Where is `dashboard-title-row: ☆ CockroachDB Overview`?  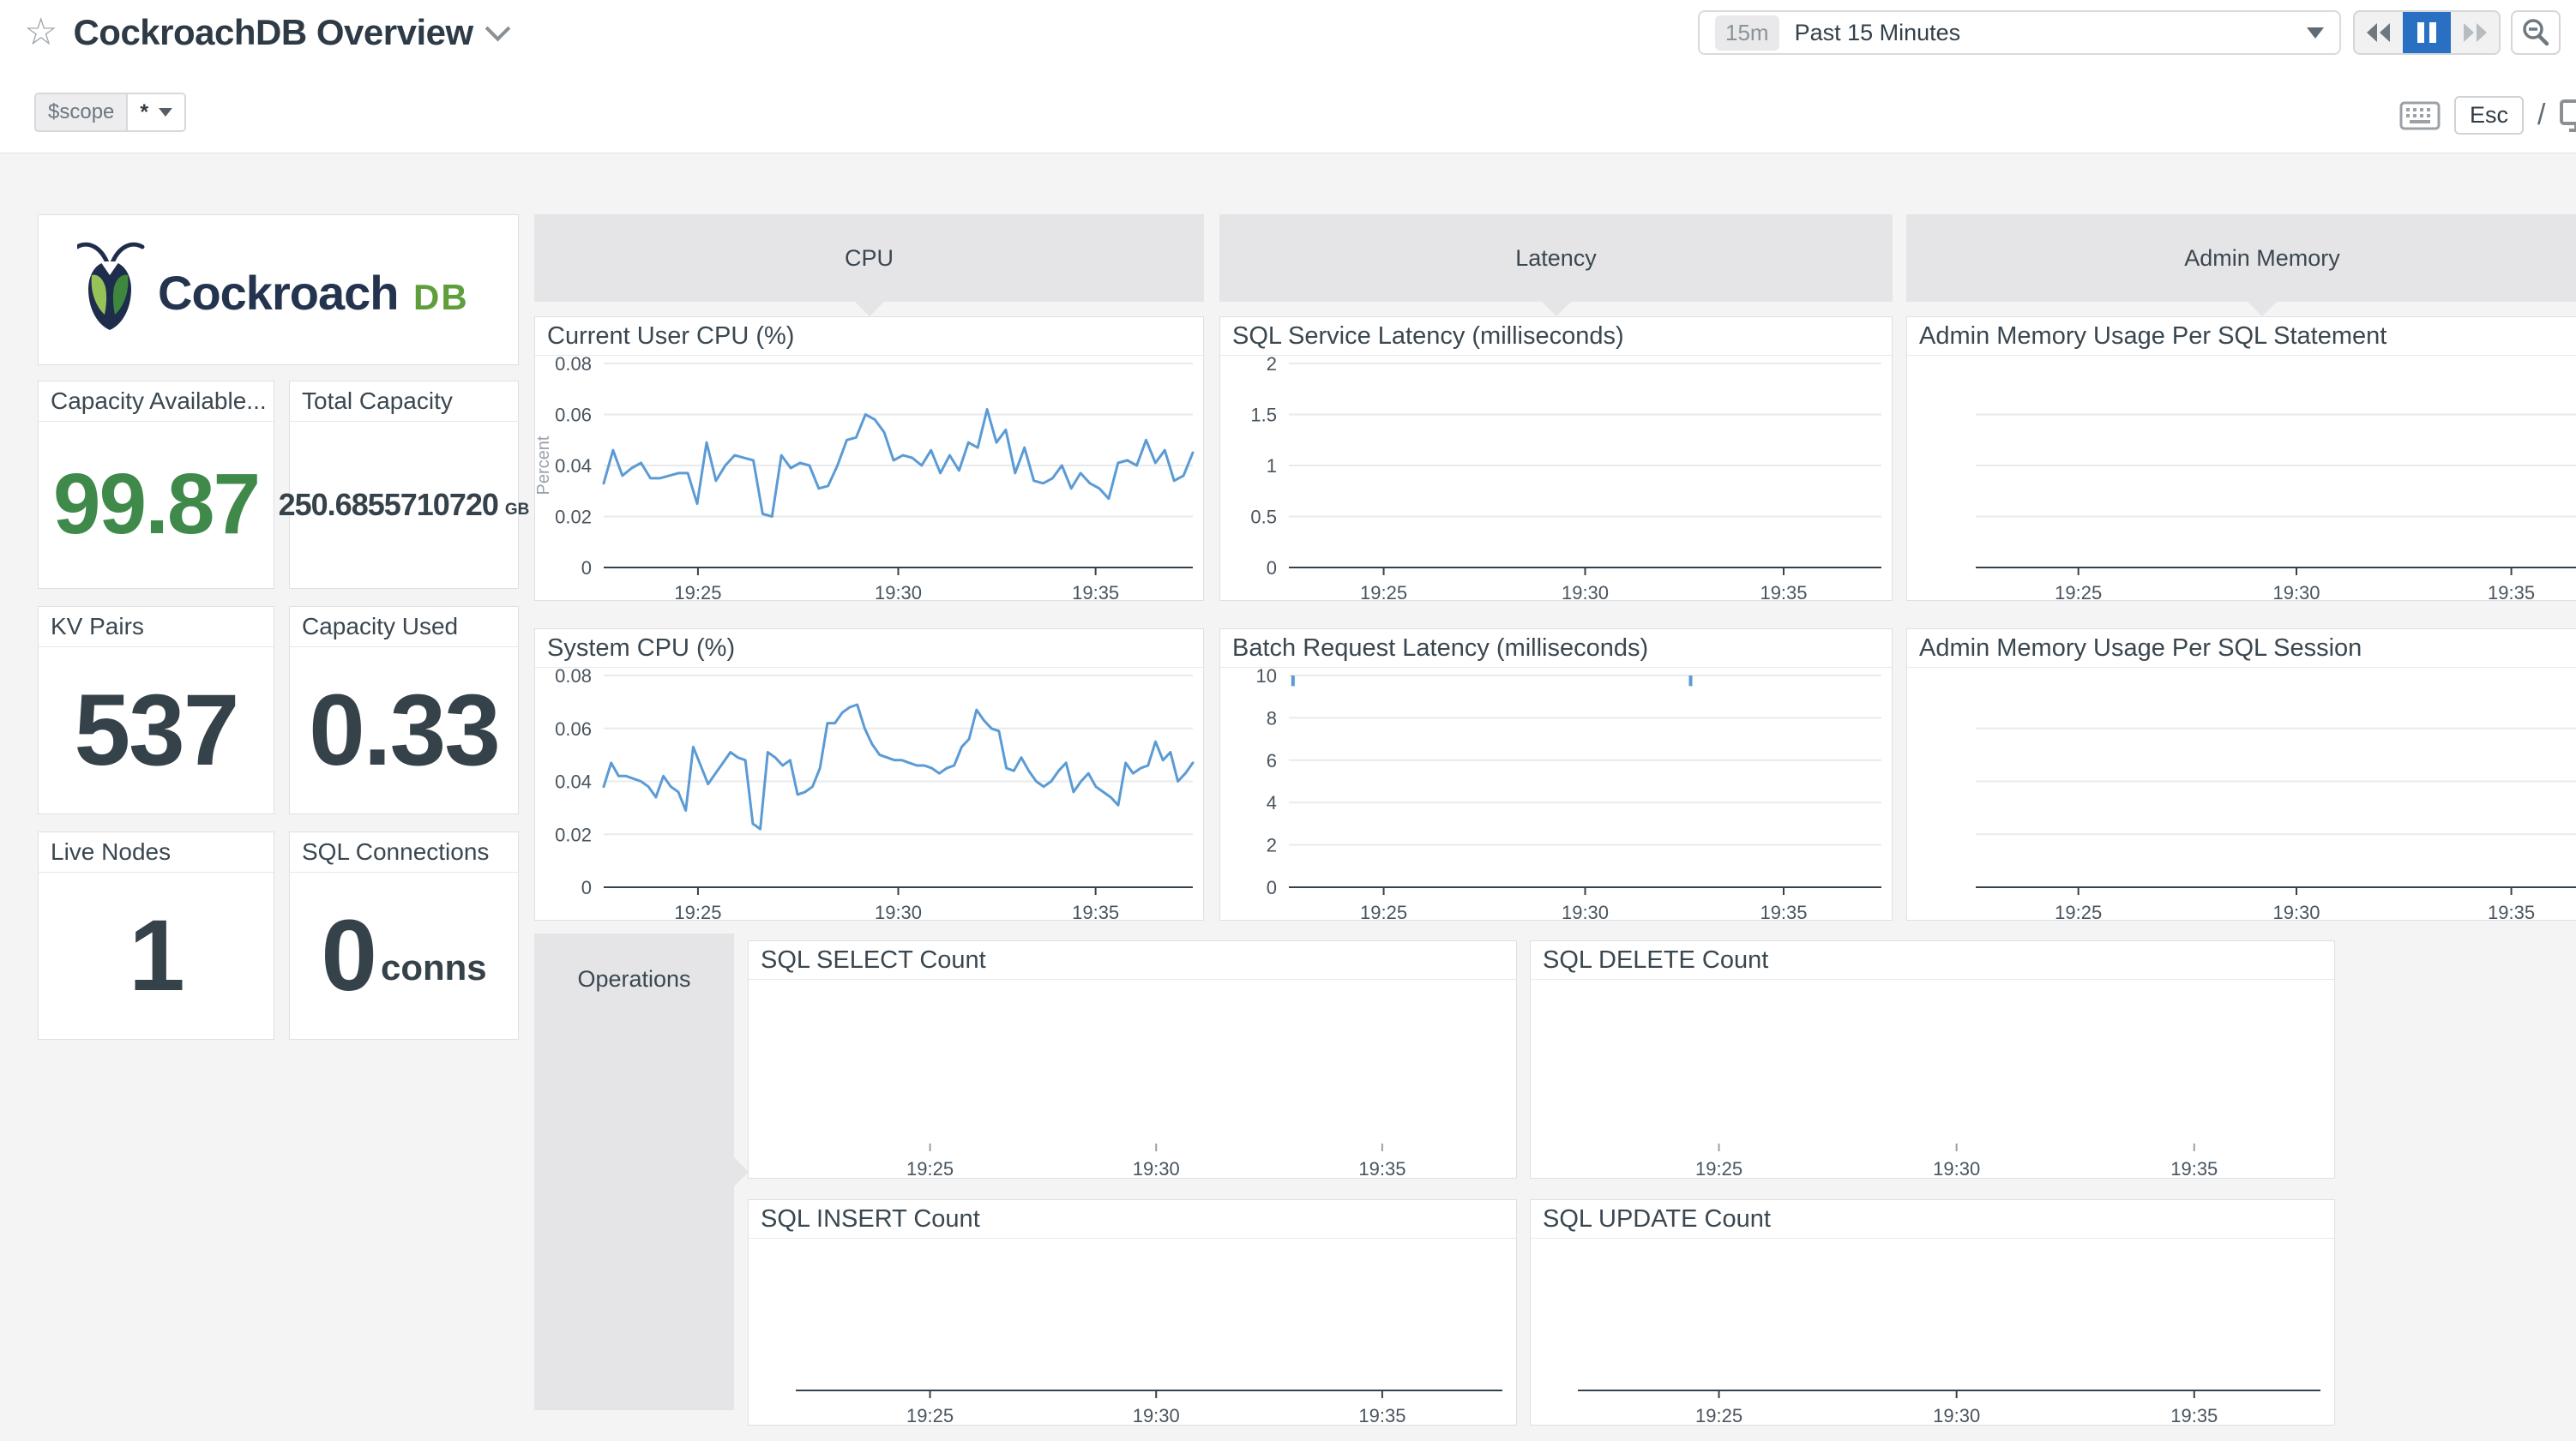 dashboard-title-row: ☆ CockroachDB Overview is located at coordinates (267, 32).